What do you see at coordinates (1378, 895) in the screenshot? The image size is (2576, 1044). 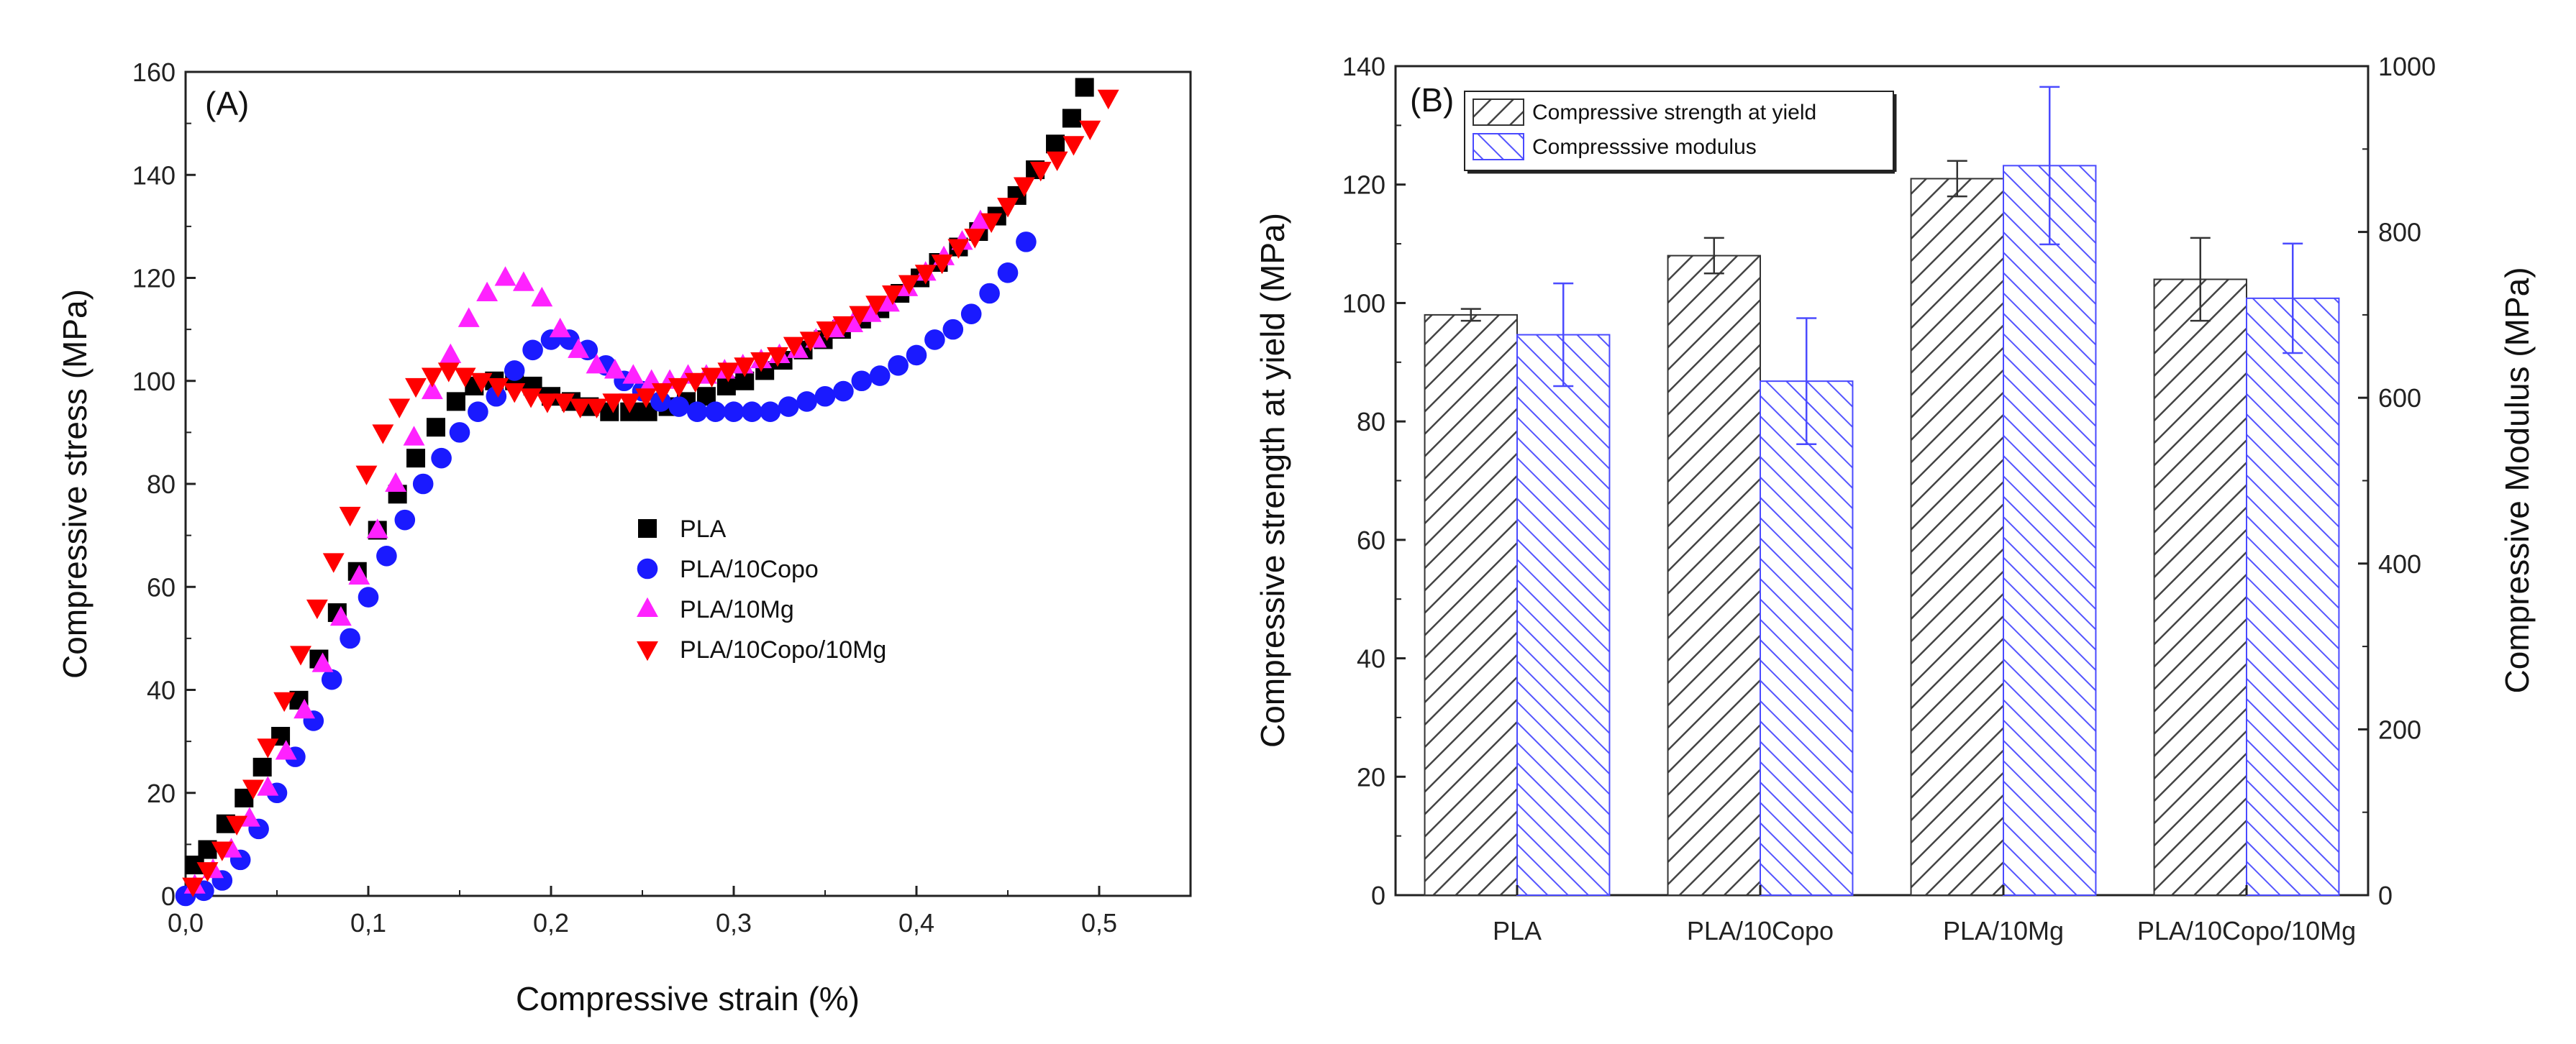 I see `y-tick-label: 0` at bounding box center [1378, 895].